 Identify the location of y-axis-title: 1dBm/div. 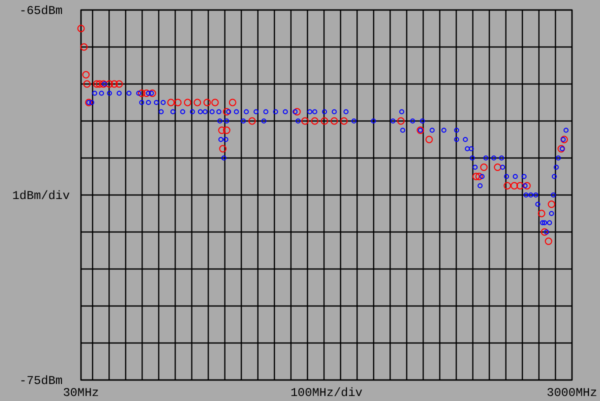
(41, 196).